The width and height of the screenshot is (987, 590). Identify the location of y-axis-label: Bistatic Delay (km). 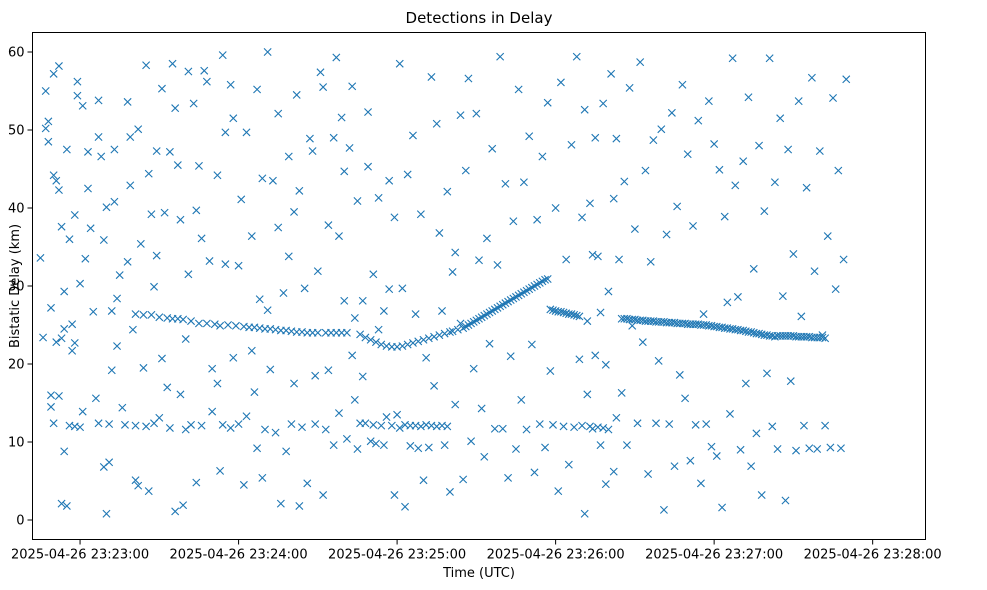
(15, 286).